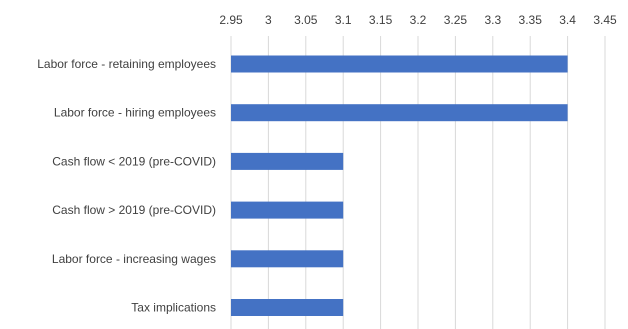 This screenshot has height=329, width=628. Describe the element at coordinates (605, 20) in the screenshot. I see `x-tick-label: 3.45` at that location.